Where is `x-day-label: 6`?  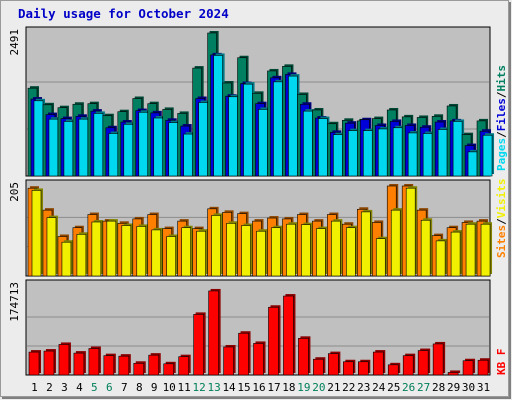 x-day-label: 6 is located at coordinates (109, 387).